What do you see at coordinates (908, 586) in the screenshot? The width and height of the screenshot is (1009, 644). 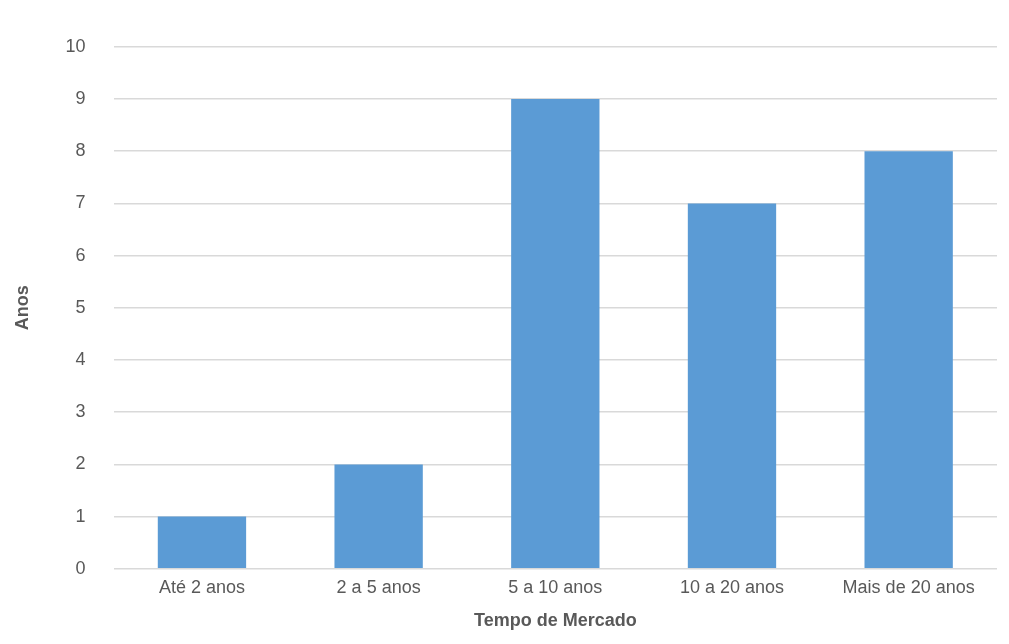 I see `x-tick-label: Mais de 20 anos` at bounding box center [908, 586].